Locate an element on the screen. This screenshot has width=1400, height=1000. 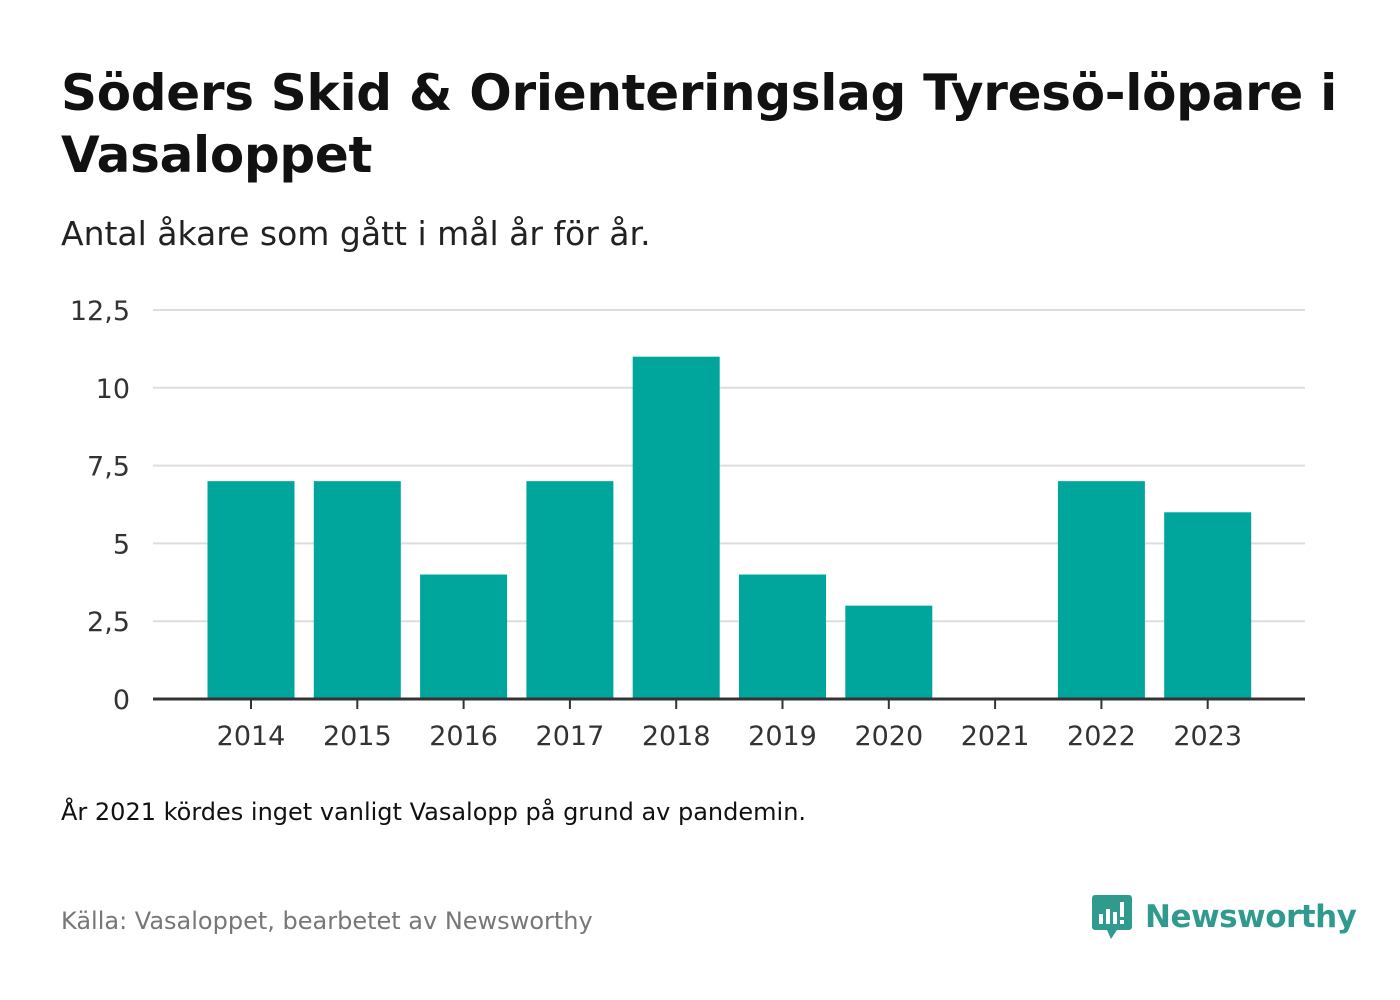
bar-2018 is located at coordinates (676, 527).